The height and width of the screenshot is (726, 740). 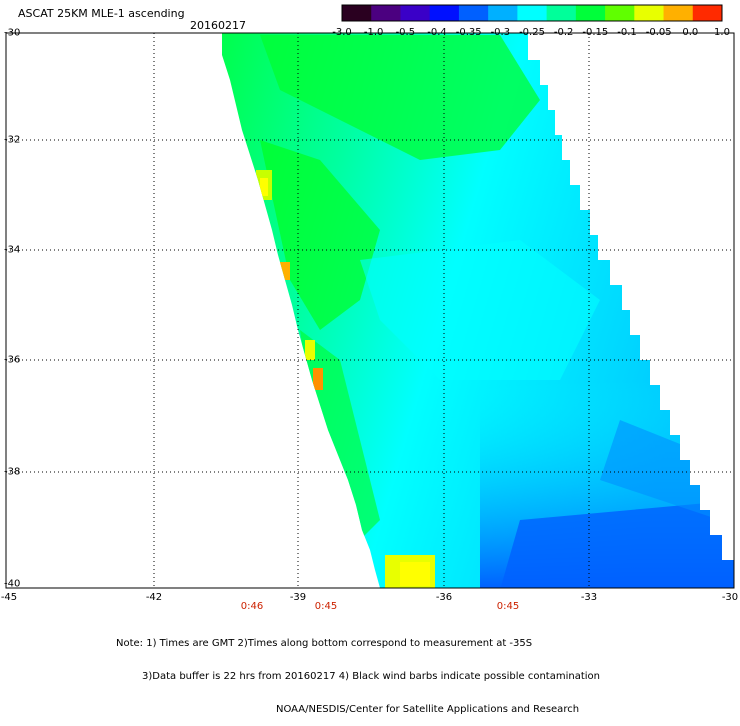 I want to click on colorbar-tick-label: 1.0, so click(x=722, y=32).